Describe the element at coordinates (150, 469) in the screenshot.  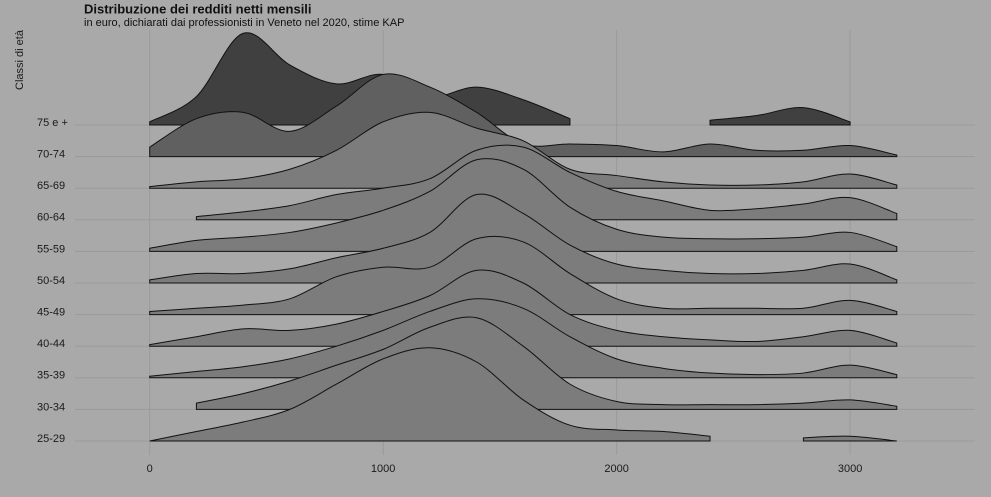
I see `x-tick-label: 0` at that location.